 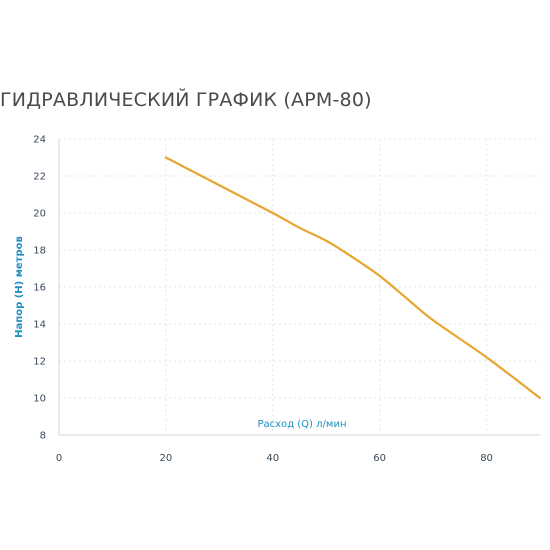 I want to click on x-tick-label: 20, so click(x=166, y=458).